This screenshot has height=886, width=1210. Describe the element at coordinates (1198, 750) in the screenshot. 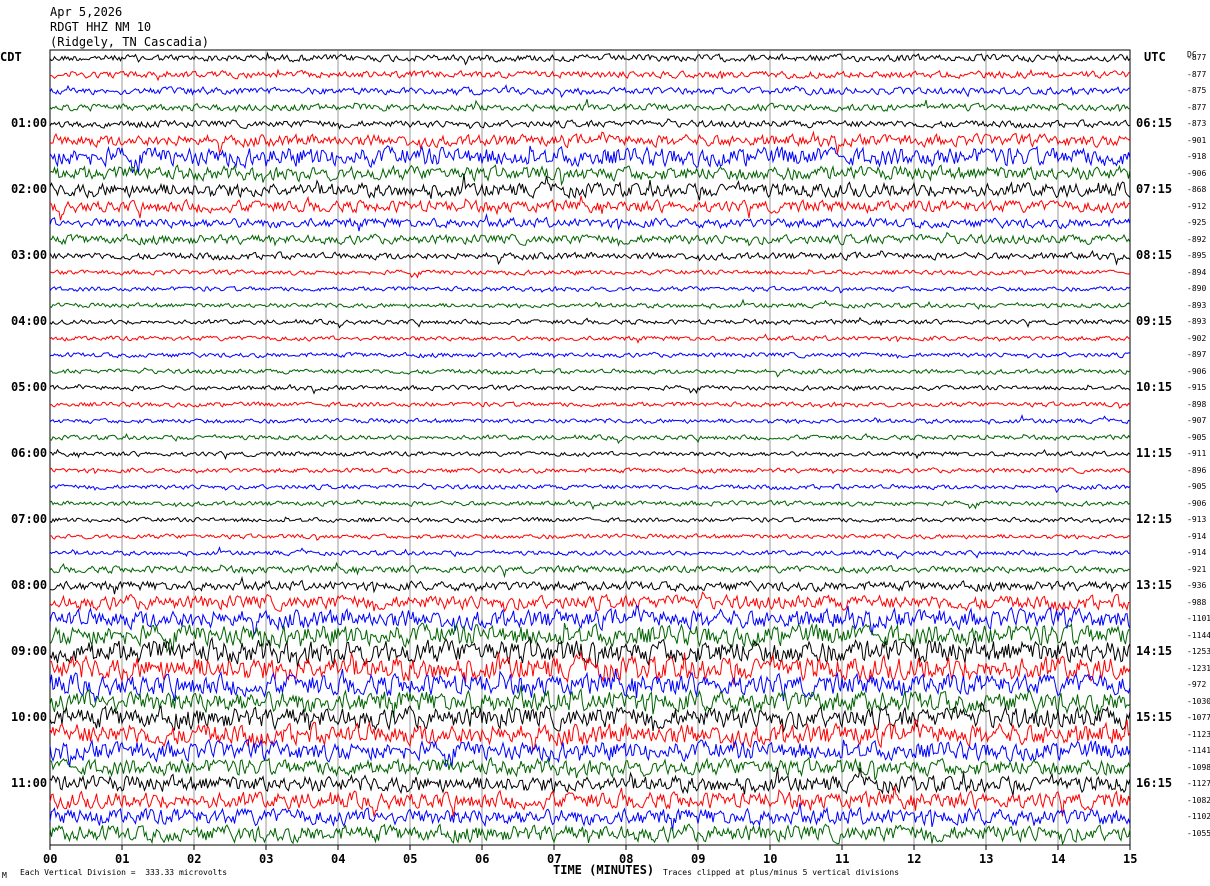

I see `dc-offset-label: -1141` at that location.